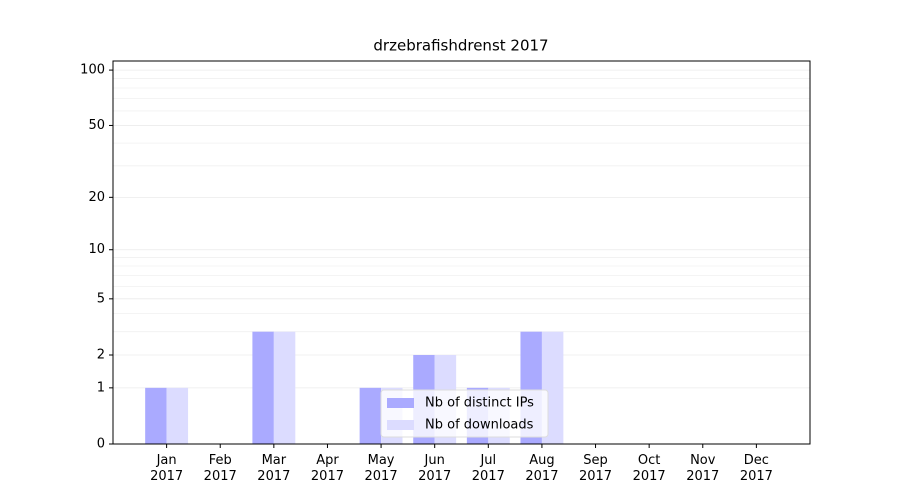 The image size is (900, 500). I want to click on y-tick-label: 10, so click(96, 249).